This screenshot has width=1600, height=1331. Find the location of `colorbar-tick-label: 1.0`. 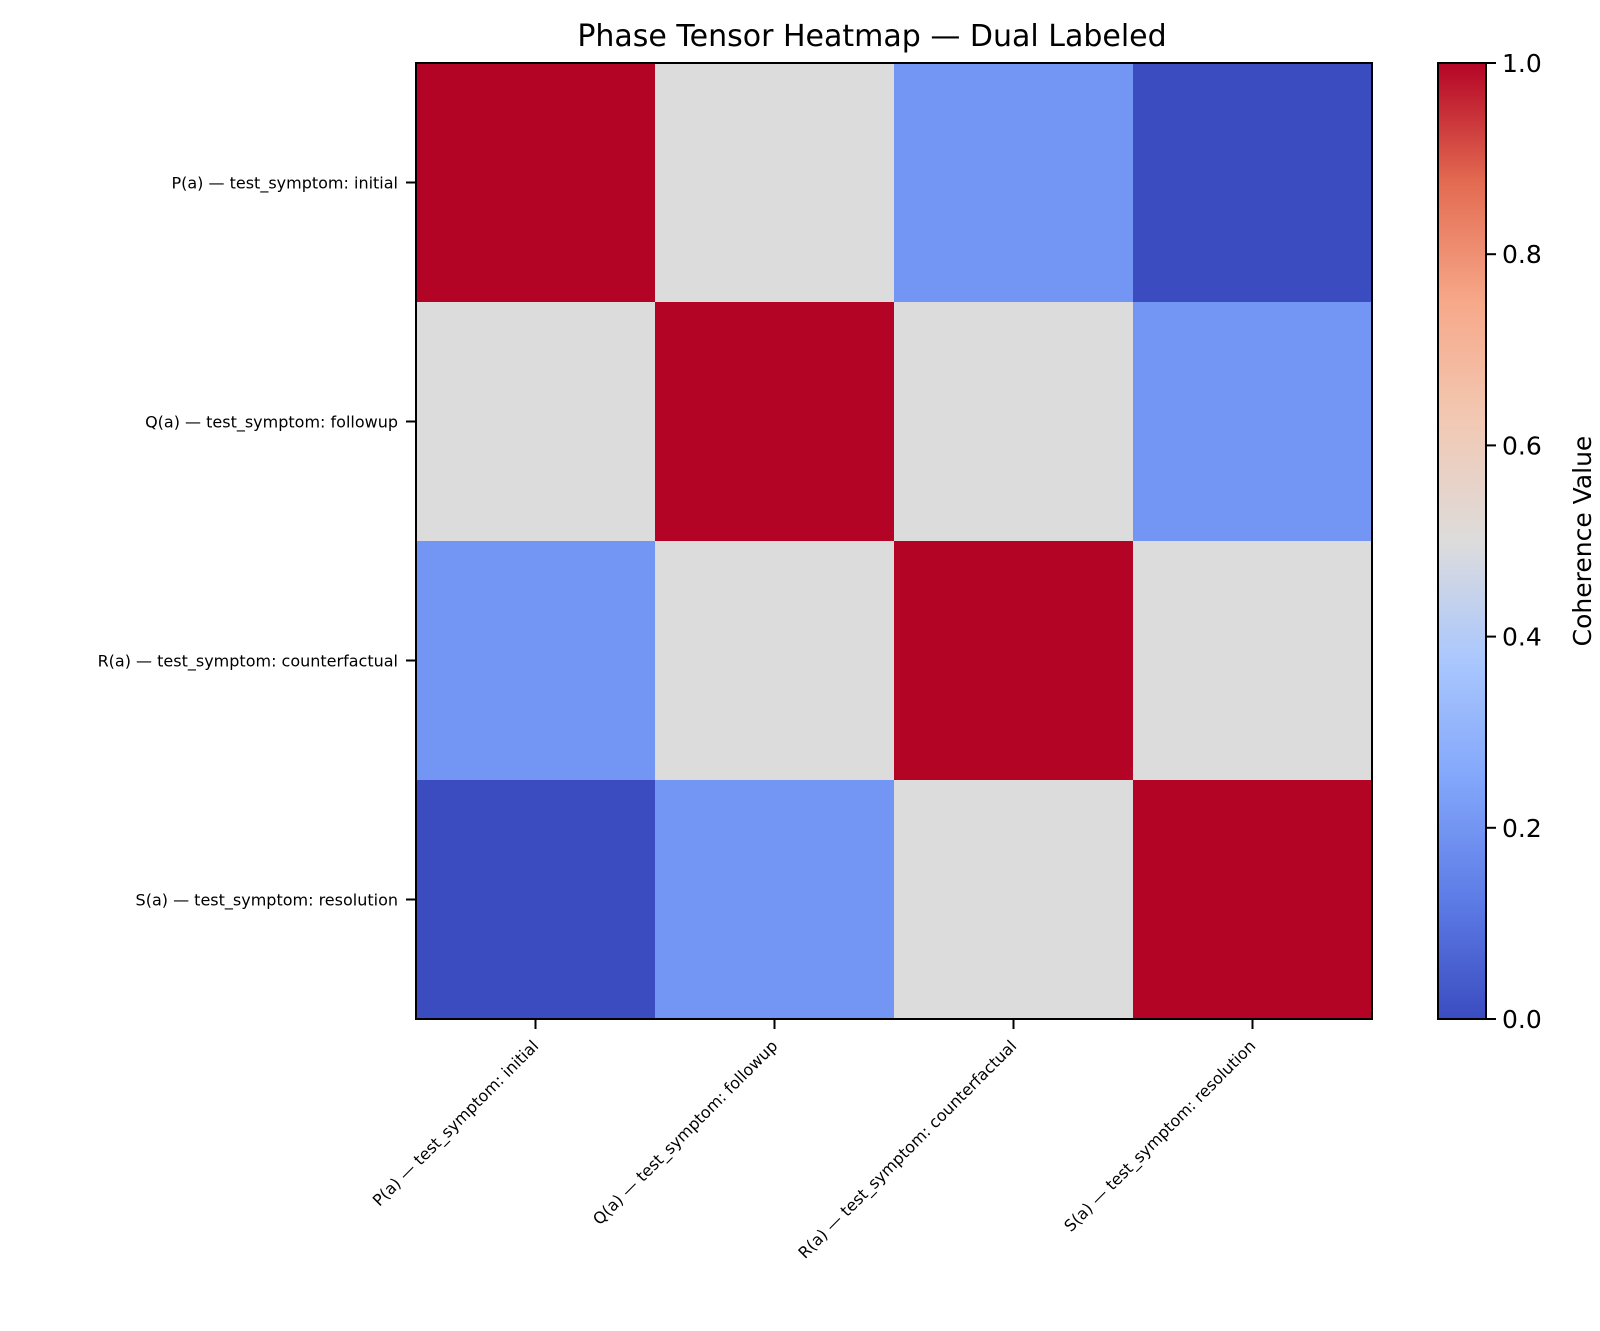

colorbar-tick-label: 1.0 is located at coordinates (1522, 63).